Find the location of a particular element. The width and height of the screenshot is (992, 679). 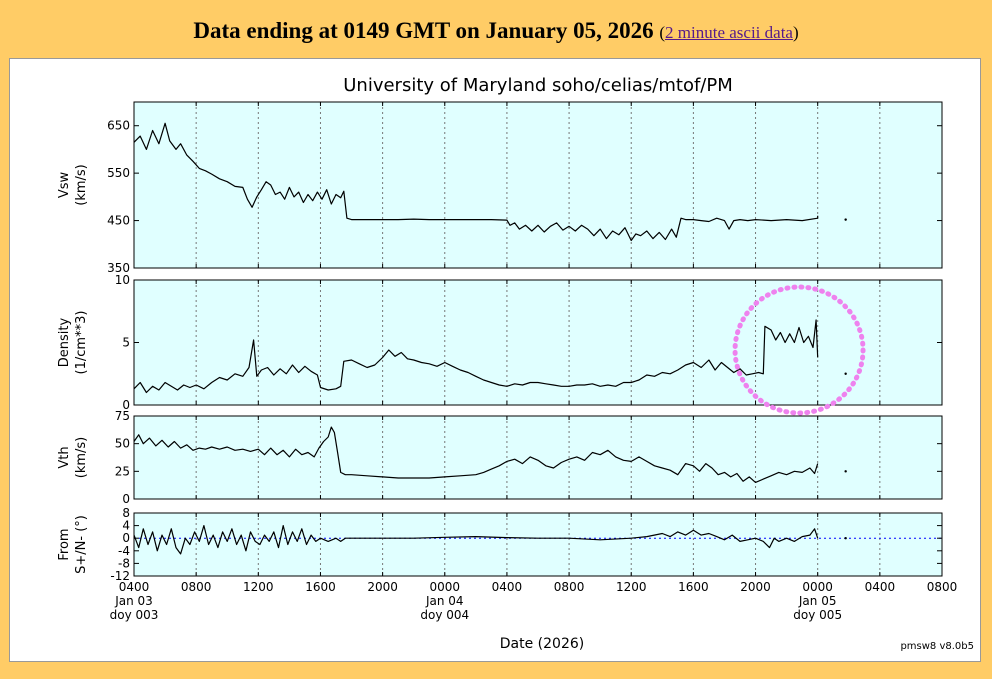

panel-vth: 0 25 50 75 Vth (km/s) is located at coordinates (500, 457).